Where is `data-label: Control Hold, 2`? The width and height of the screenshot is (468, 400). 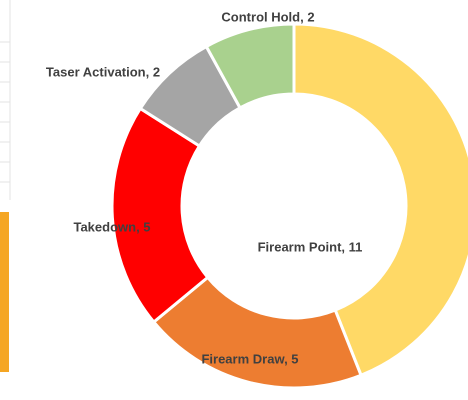 data-label: Control Hold, 2 is located at coordinates (267, 16).